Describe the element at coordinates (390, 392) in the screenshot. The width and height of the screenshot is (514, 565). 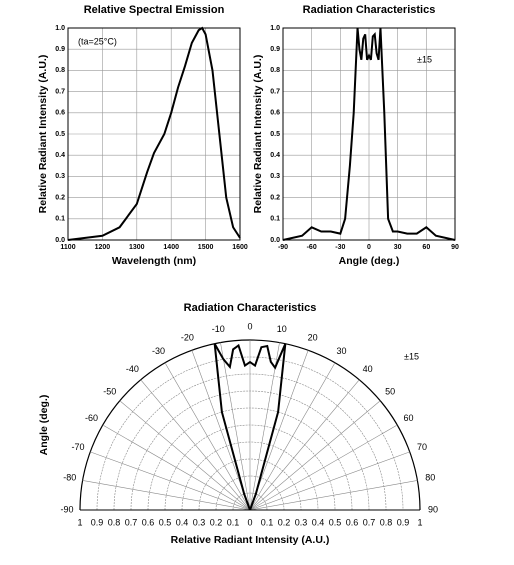
I see `angle-tick-label: 50` at that location.